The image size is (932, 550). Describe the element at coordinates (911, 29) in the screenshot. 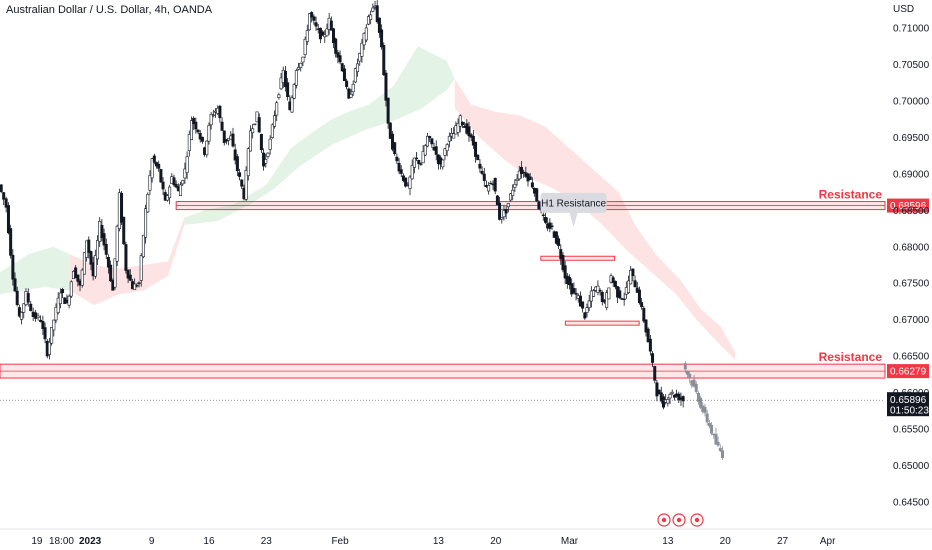

I see `y-tick-label: 0.71000` at that location.